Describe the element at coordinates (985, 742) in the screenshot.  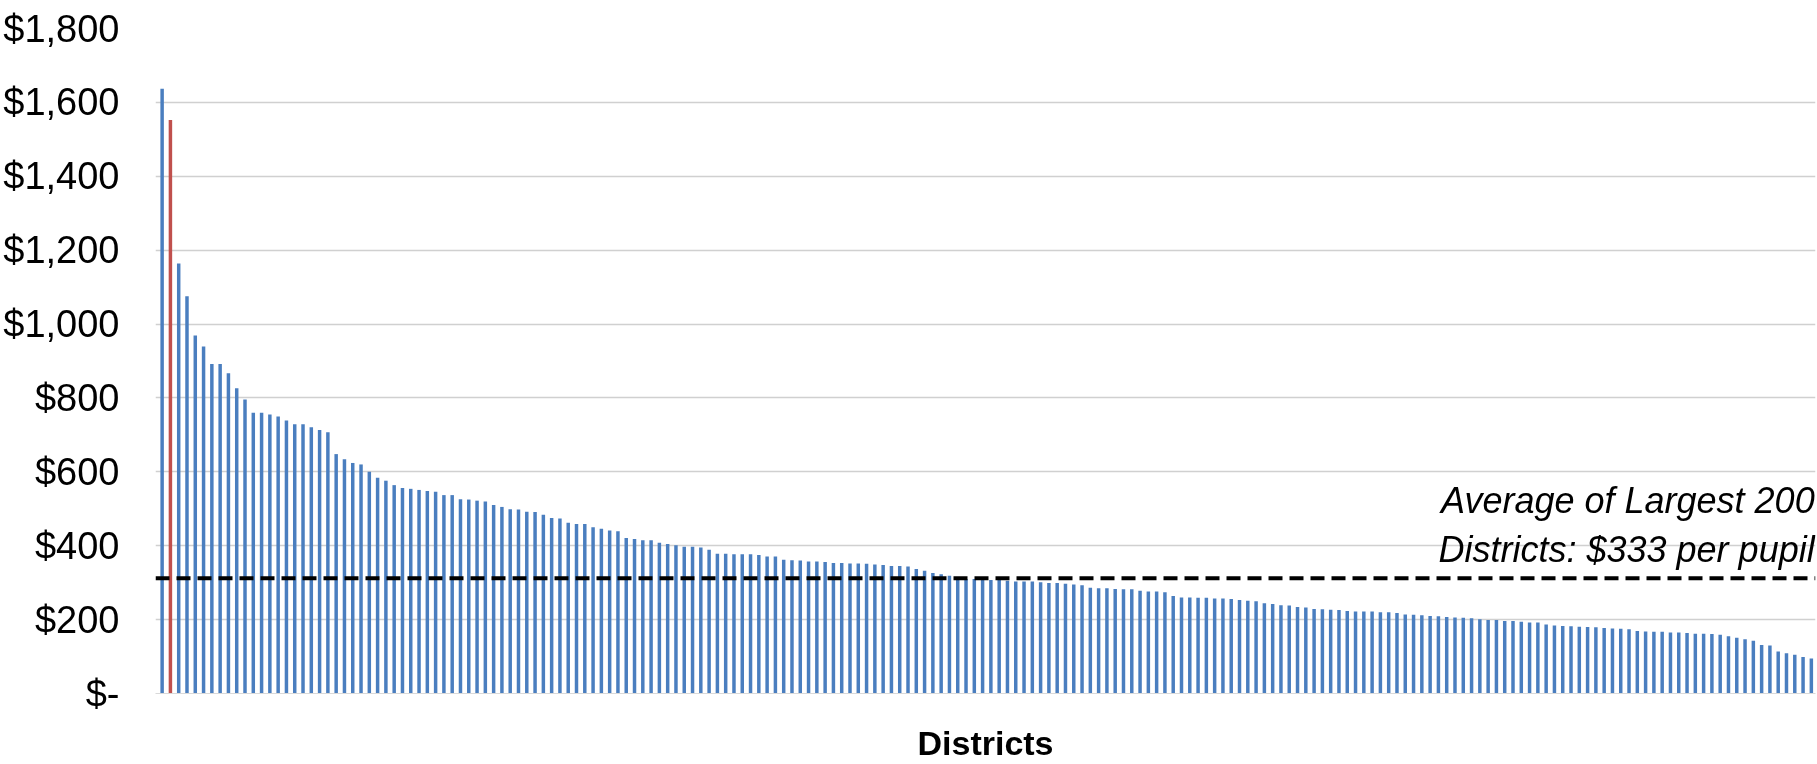
I see `x-axis-title: Districts` at that location.